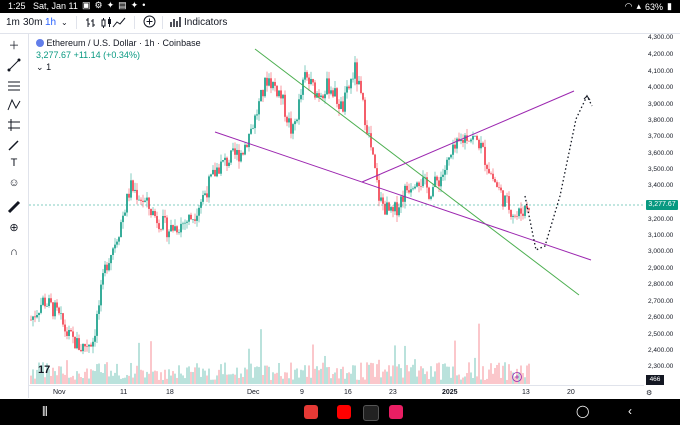 Image resolution: width=680 pixels, height=425 pixels. What do you see at coordinates (13, 22) in the screenshot?
I see `interval-1m: 1m` at bounding box center [13, 22].